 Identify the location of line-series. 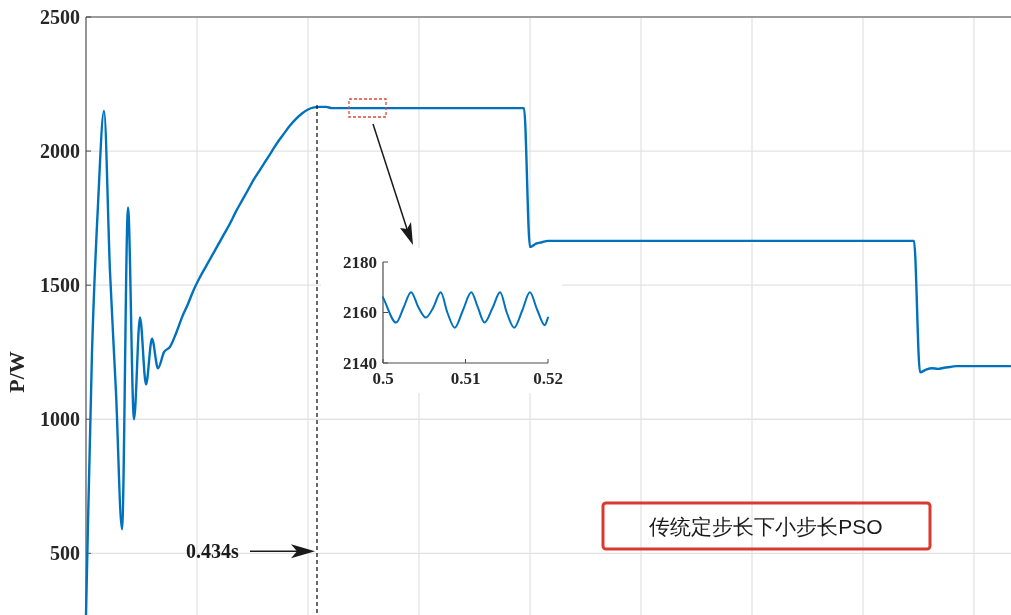
(465, 310).